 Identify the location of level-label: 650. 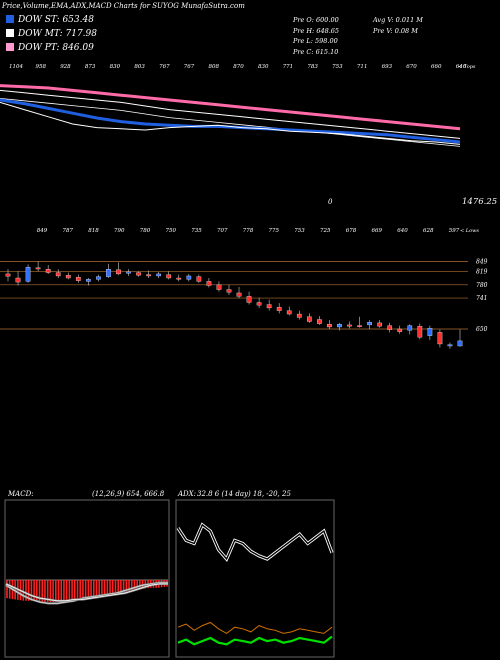
(482, 329).